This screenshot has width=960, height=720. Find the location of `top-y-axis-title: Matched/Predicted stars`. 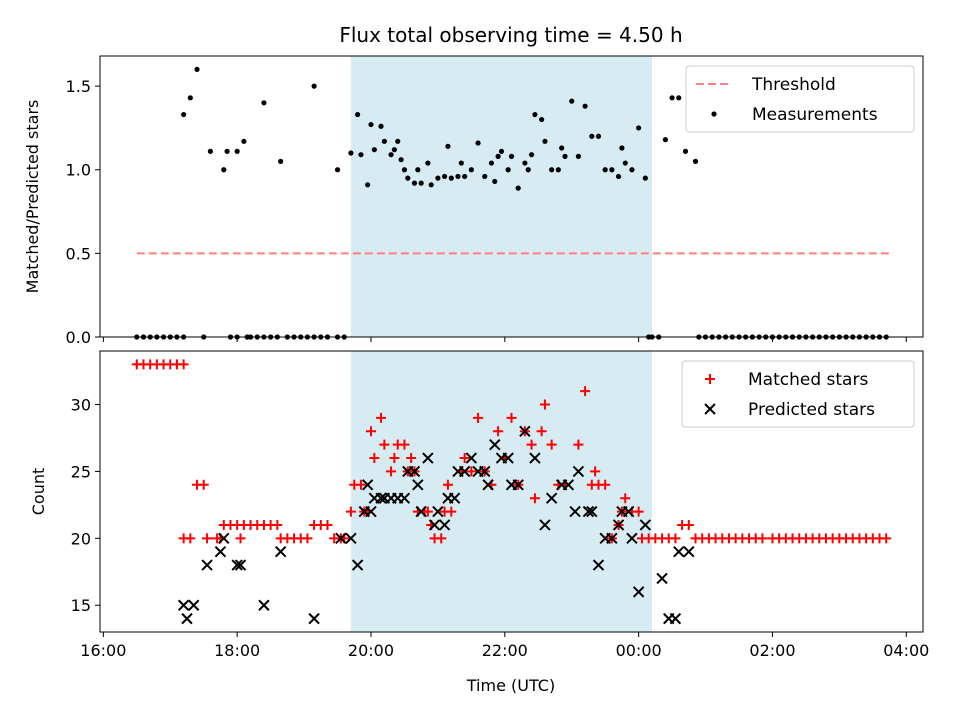

top-y-axis-title: Matched/Predicted stars is located at coordinates (32, 197).